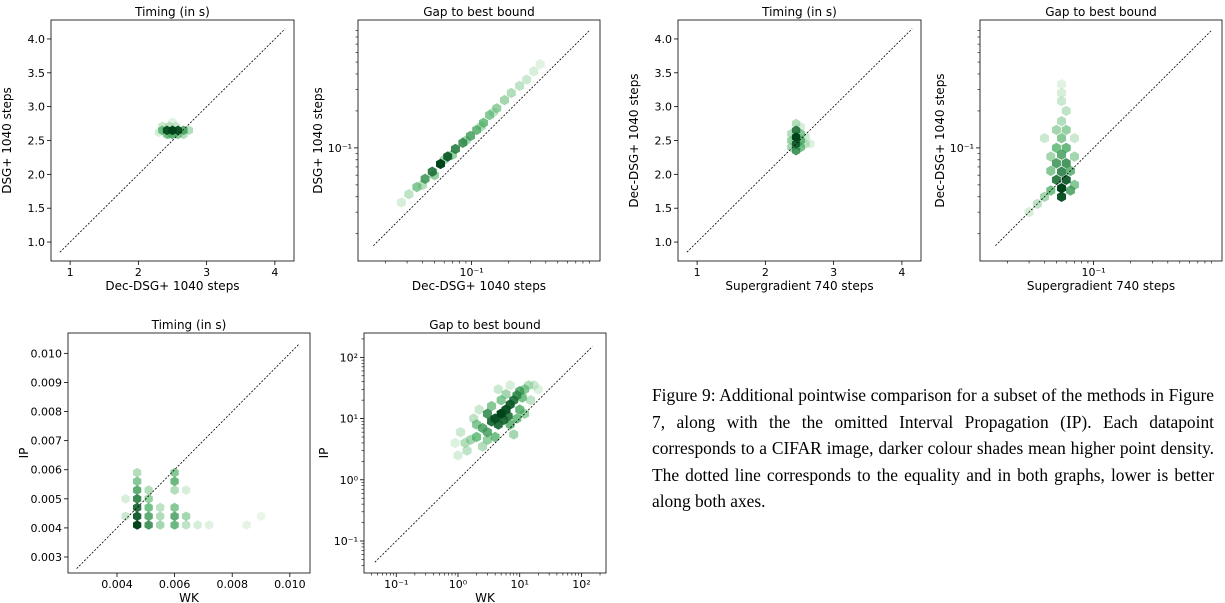 Image resolution: width=1225 pixels, height=603 pixels. What do you see at coordinates (349, 419) in the screenshot?
I see `y-tick-label: 10¹` at bounding box center [349, 419].